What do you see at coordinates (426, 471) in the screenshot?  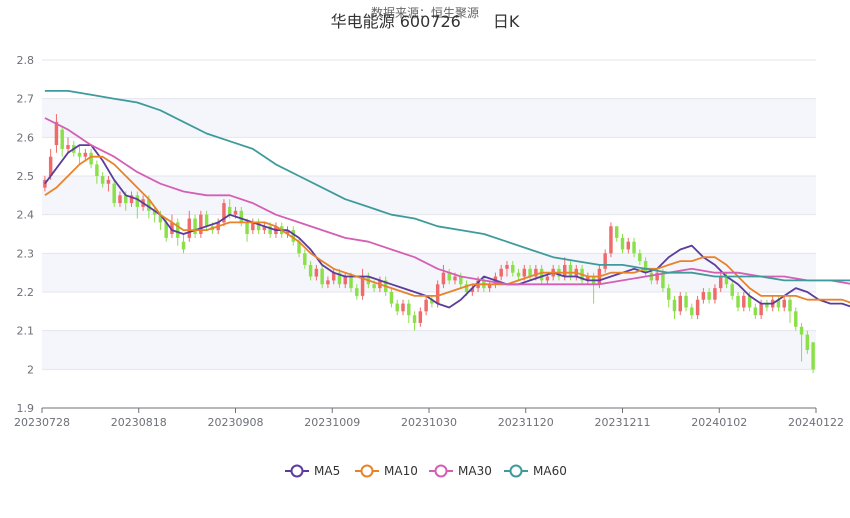 I see `legend: MA5 MA10 MA30 MA60` at bounding box center [426, 471].